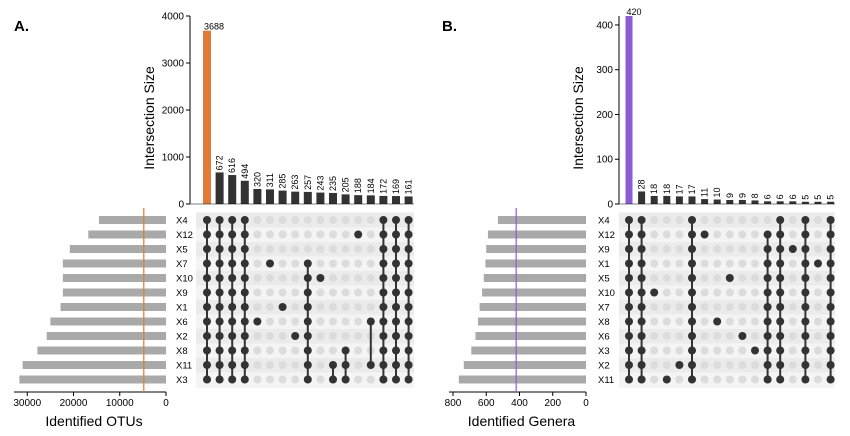  Describe the element at coordinates (486, 403) in the screenshot. I see `set-tick-label-b-3: 600` at that location.